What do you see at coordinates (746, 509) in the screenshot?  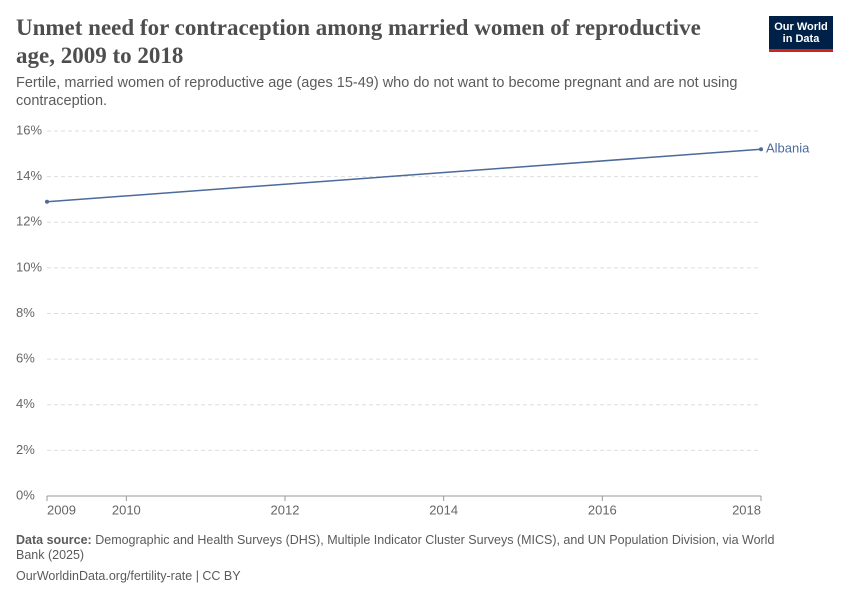 I see `x-tick-label: 2018` at bounding box center [746, 509].